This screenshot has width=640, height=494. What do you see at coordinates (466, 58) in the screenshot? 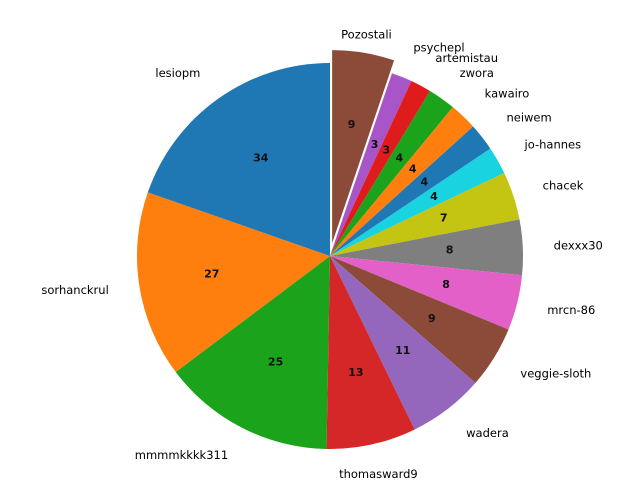
I see `pie-slice-name-label: artemistau` at bounding box center [466, 58].